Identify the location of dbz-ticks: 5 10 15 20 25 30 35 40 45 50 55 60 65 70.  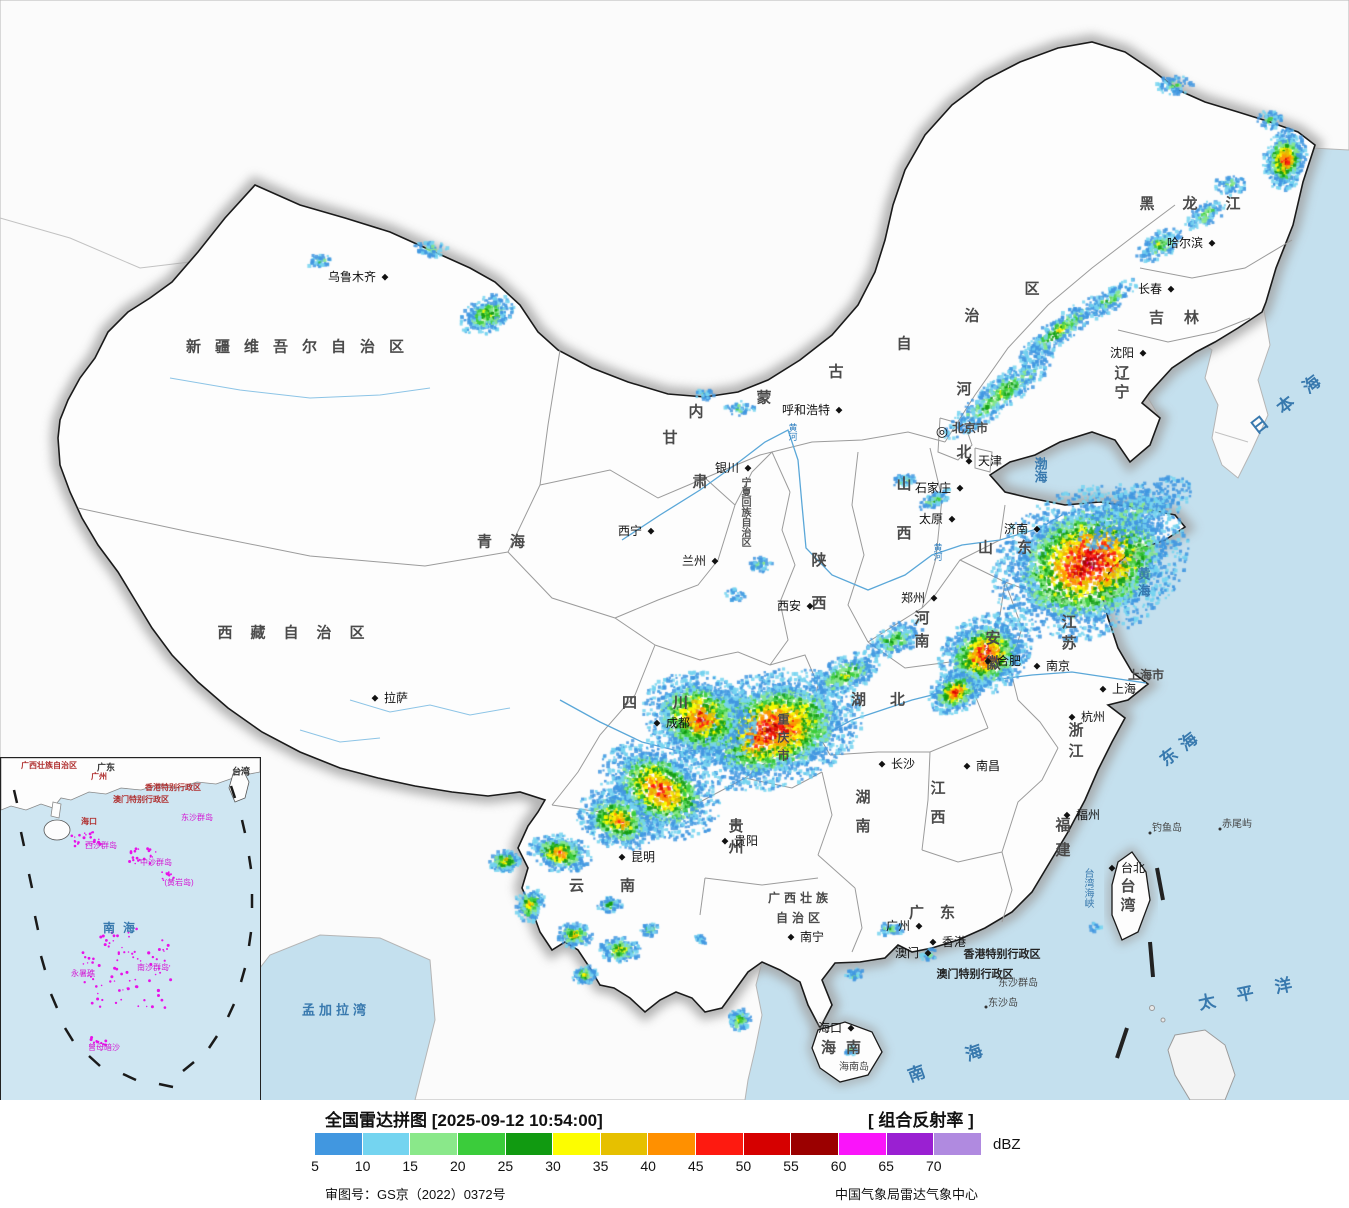
(674, 1166).